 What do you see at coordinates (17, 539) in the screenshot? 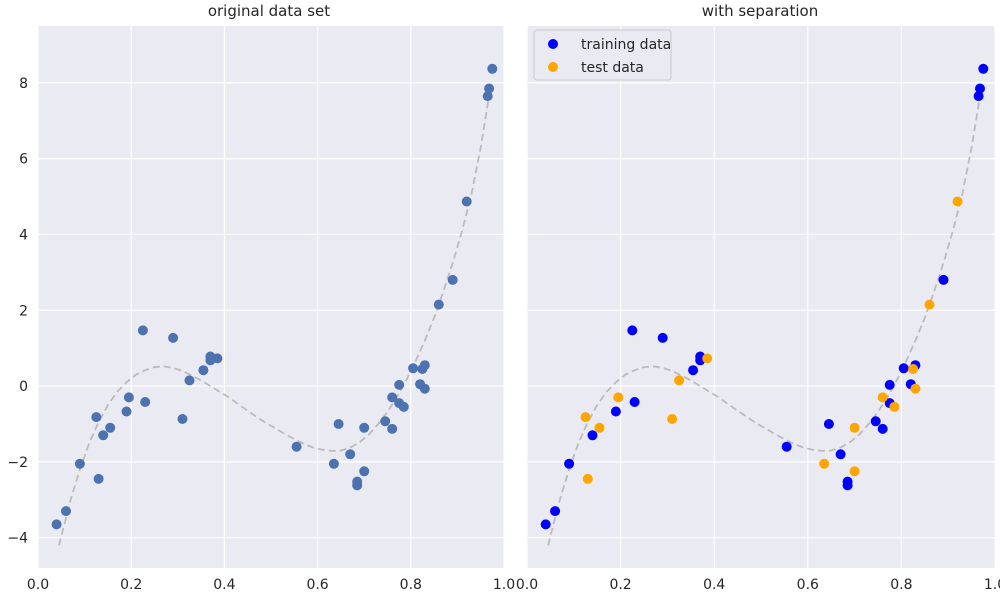
I see `left-y-tick-label: −4` at bounding box center [17, 539].